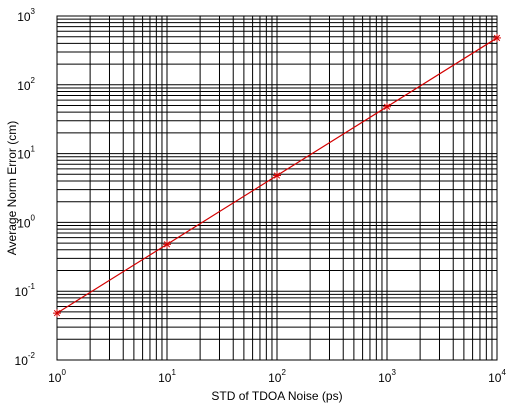  What do you see at coordinates (173, 372) in the screenshot?
I see `x-tick-exponent: 1` at bounding box center [173, 372].